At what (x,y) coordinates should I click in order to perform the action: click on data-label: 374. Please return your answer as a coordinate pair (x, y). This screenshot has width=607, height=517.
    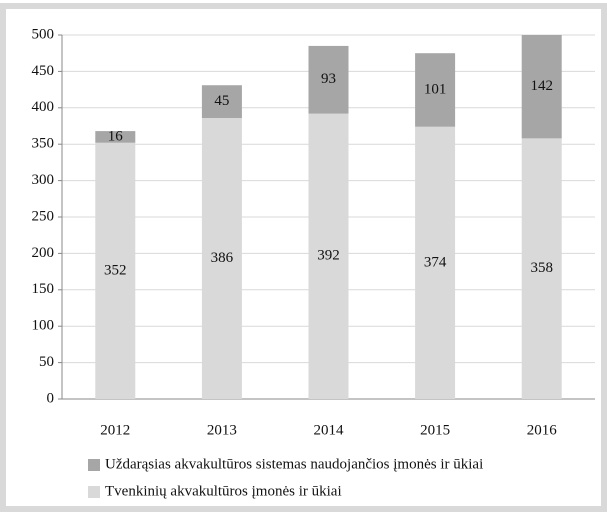
    Looking at the image, I should click on (435, 262).